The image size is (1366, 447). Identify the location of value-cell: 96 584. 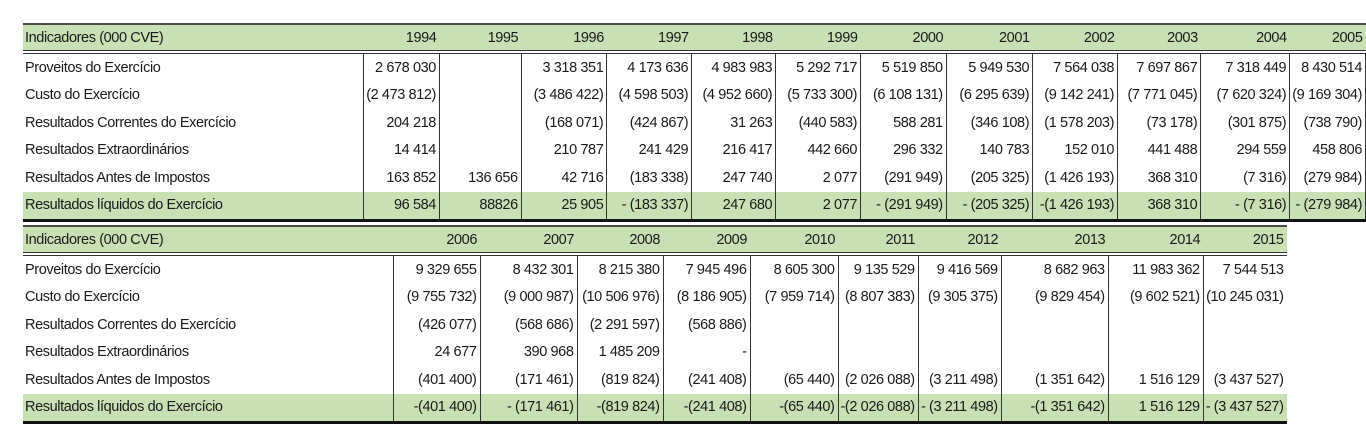
(401, 206).